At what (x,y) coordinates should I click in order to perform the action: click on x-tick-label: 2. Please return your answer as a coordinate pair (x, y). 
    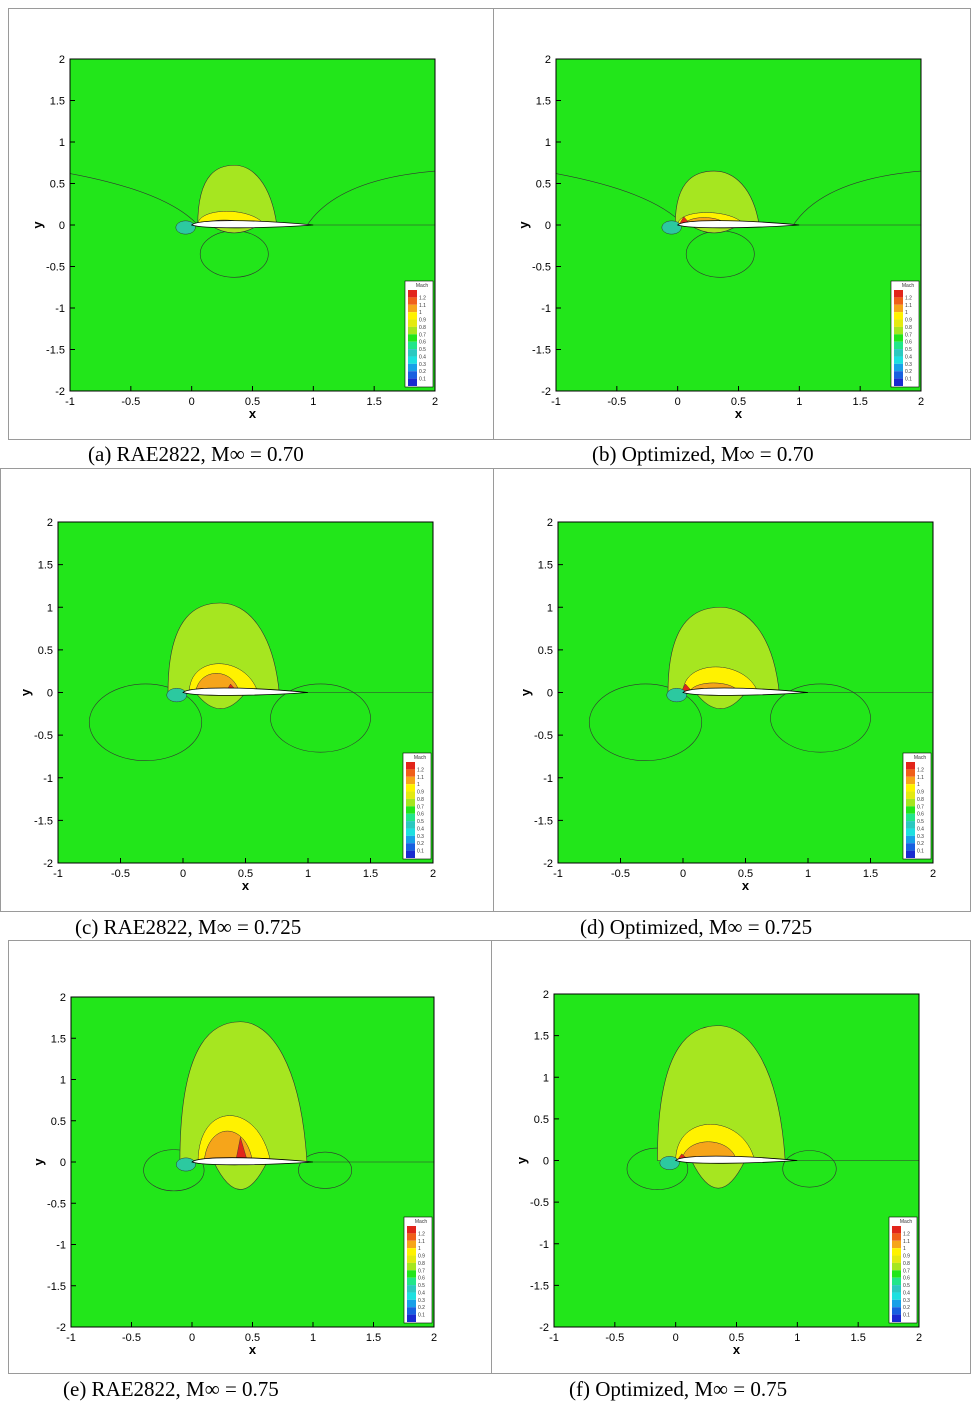
    Looking at the image, I should click on (921, 402).